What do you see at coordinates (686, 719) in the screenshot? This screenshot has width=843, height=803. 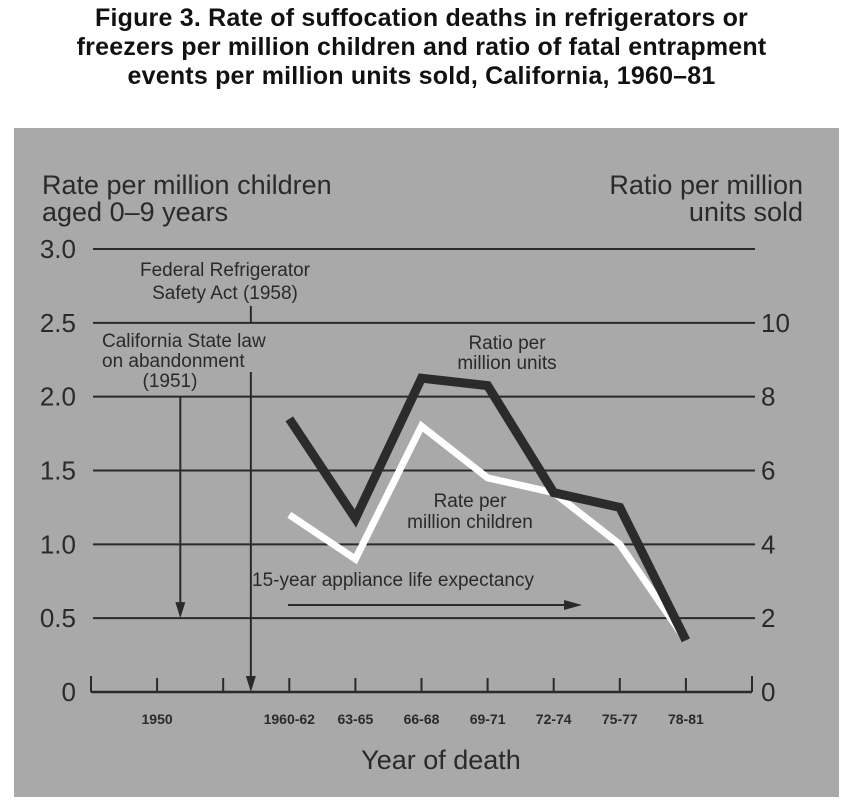 I see `x-tick-label: 78-81` at bounding box center [686, 719].